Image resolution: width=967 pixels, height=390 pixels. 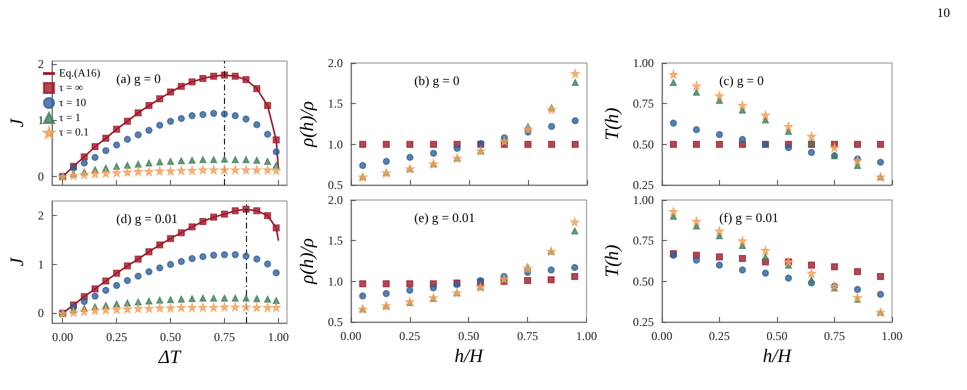 What do you see at coordinates (943, 12) in the screenshot?
I see `text: 10` at bounding box center [943, 12].